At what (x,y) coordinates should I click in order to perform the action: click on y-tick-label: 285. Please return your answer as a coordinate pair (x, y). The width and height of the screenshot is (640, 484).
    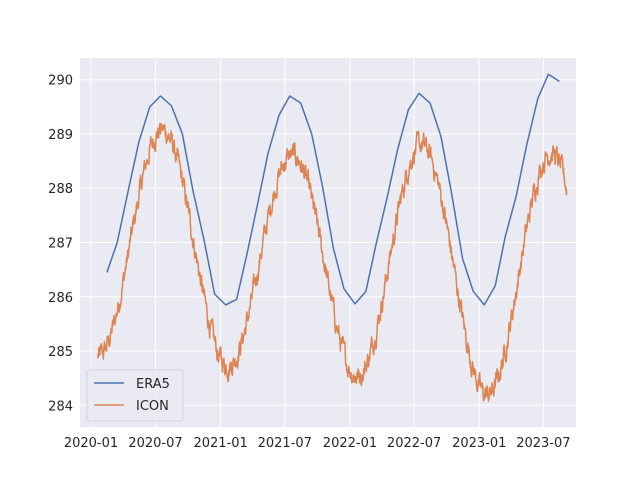
    Looking at the image, I should click on (60, 352).